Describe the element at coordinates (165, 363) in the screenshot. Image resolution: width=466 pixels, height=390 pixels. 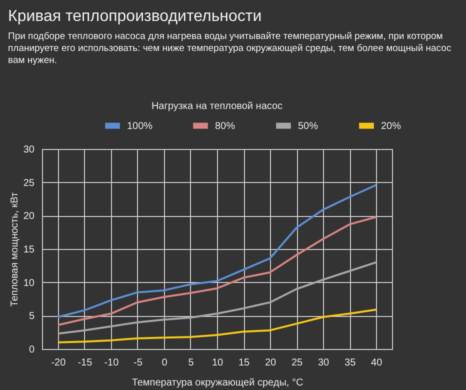
I see `x-tick-label: 0` at that location.